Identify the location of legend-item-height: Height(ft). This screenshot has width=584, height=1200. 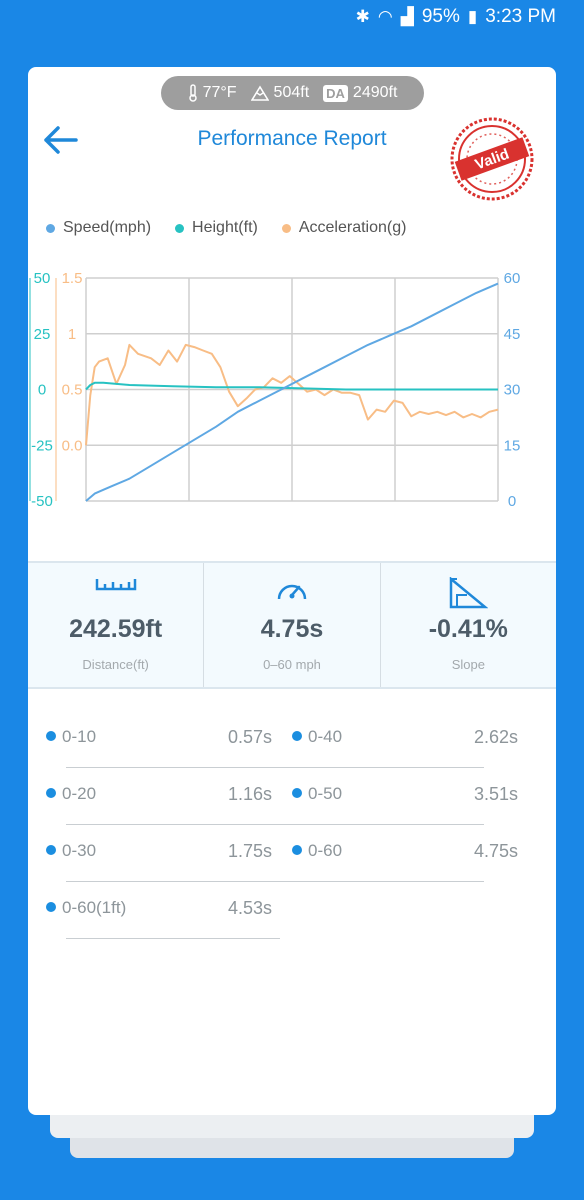
(216, 228).